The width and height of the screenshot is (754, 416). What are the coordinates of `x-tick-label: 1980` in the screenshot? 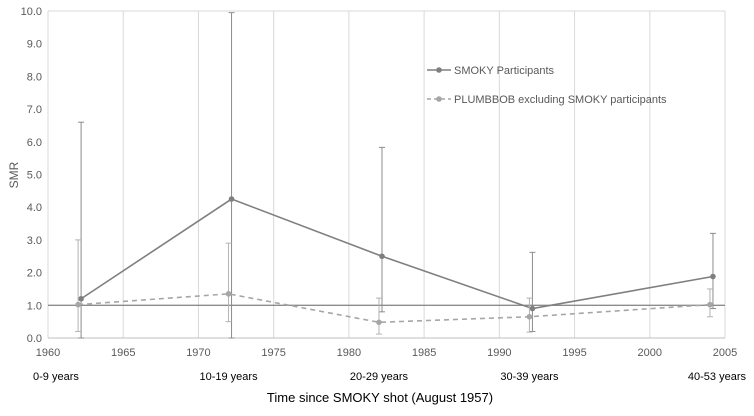 It's located at (349, 353).